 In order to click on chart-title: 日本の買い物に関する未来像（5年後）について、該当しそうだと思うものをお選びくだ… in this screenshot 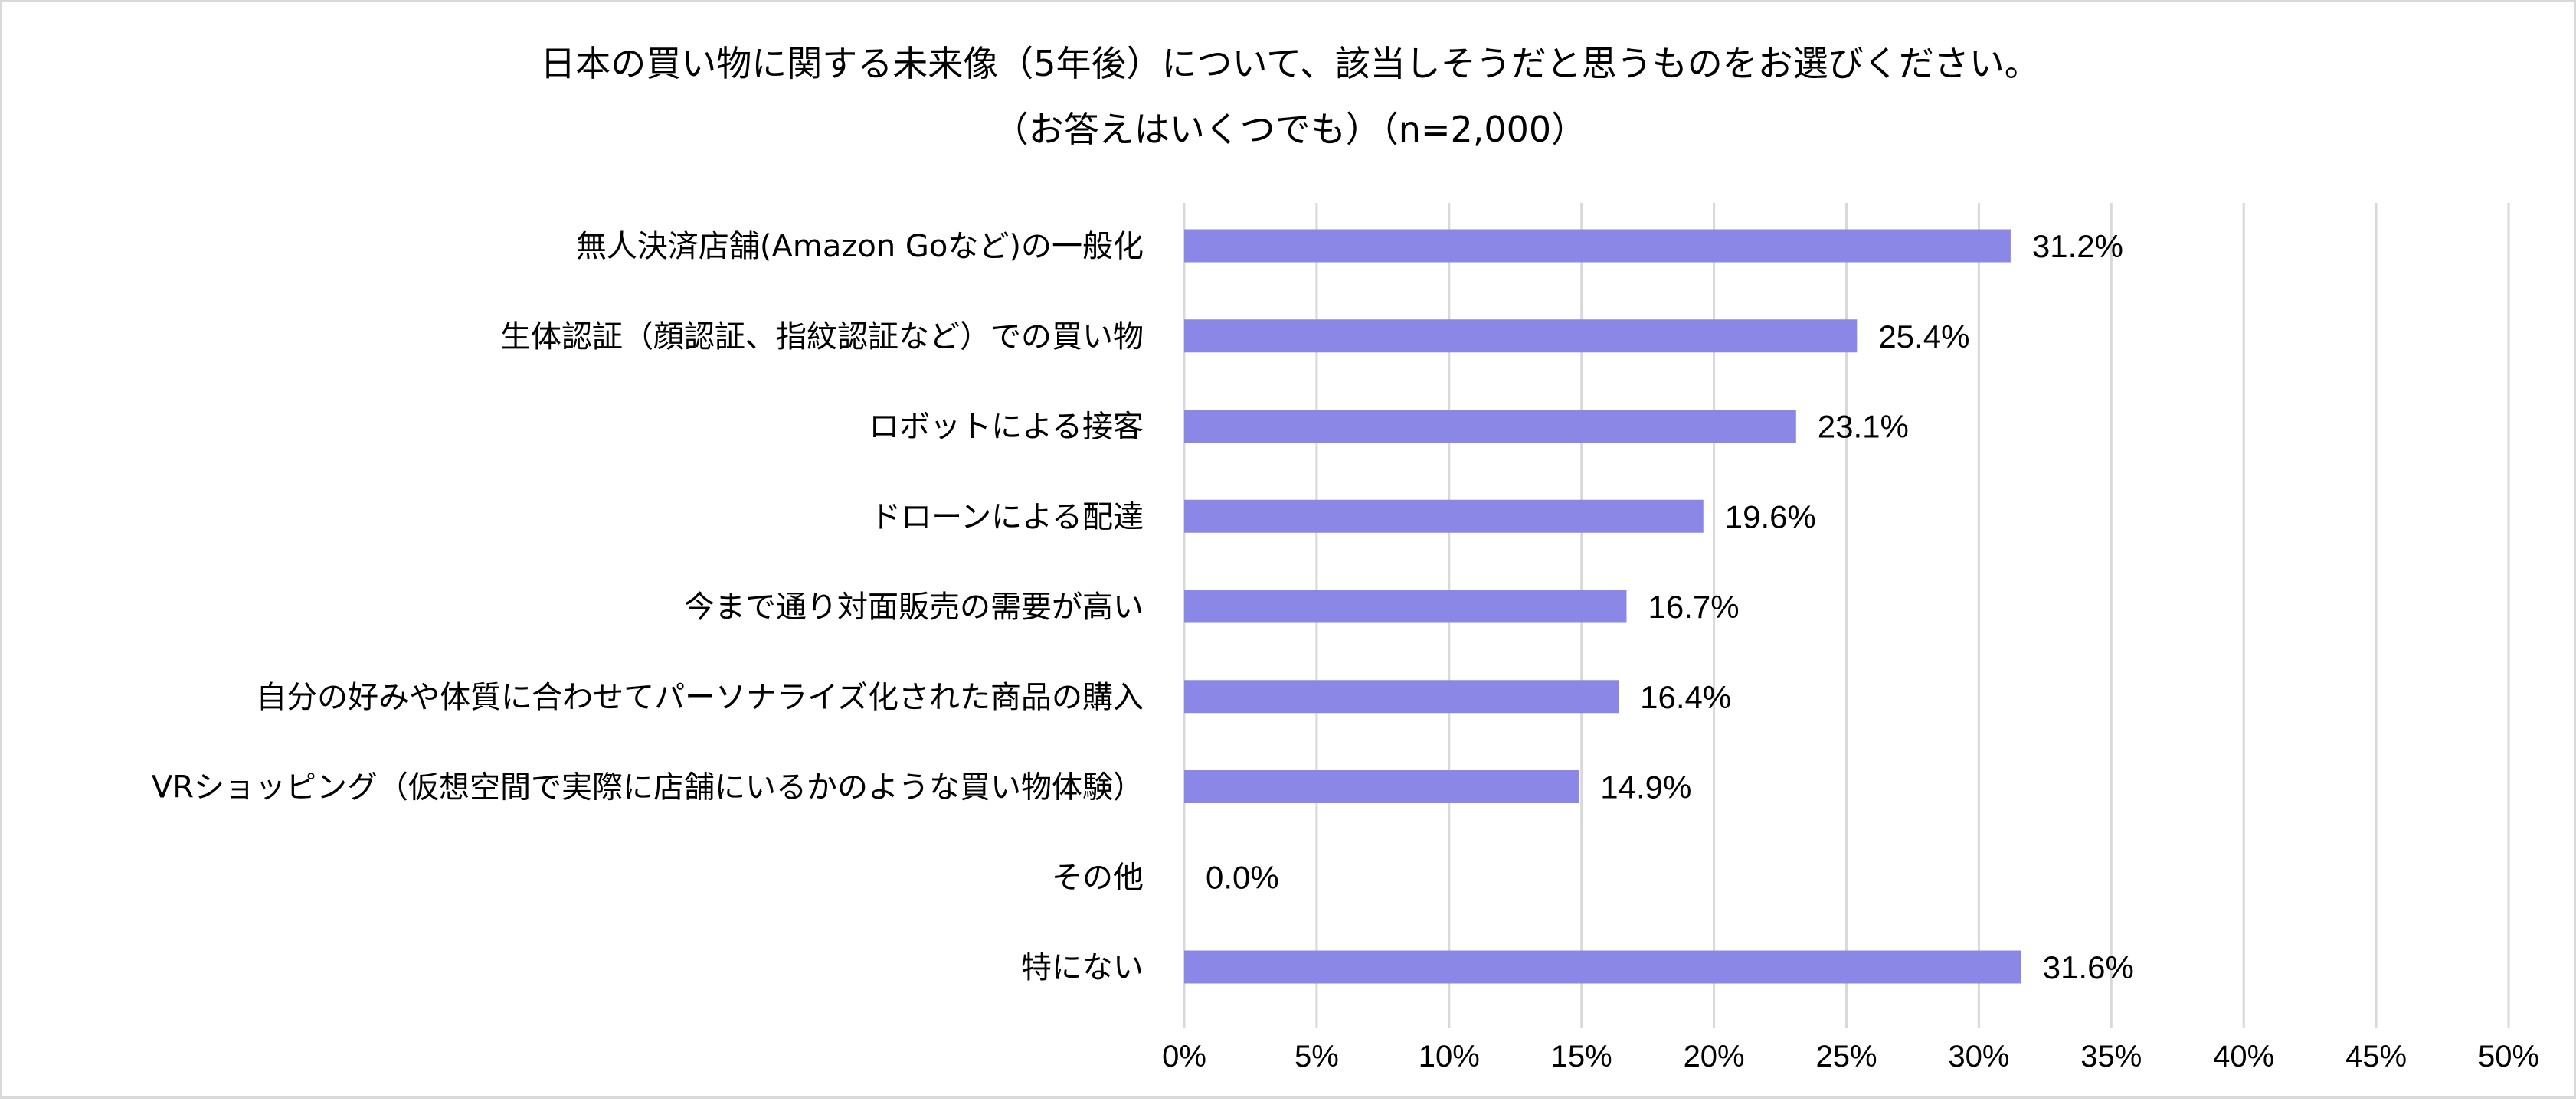, I will do `click(1290, 63)`.